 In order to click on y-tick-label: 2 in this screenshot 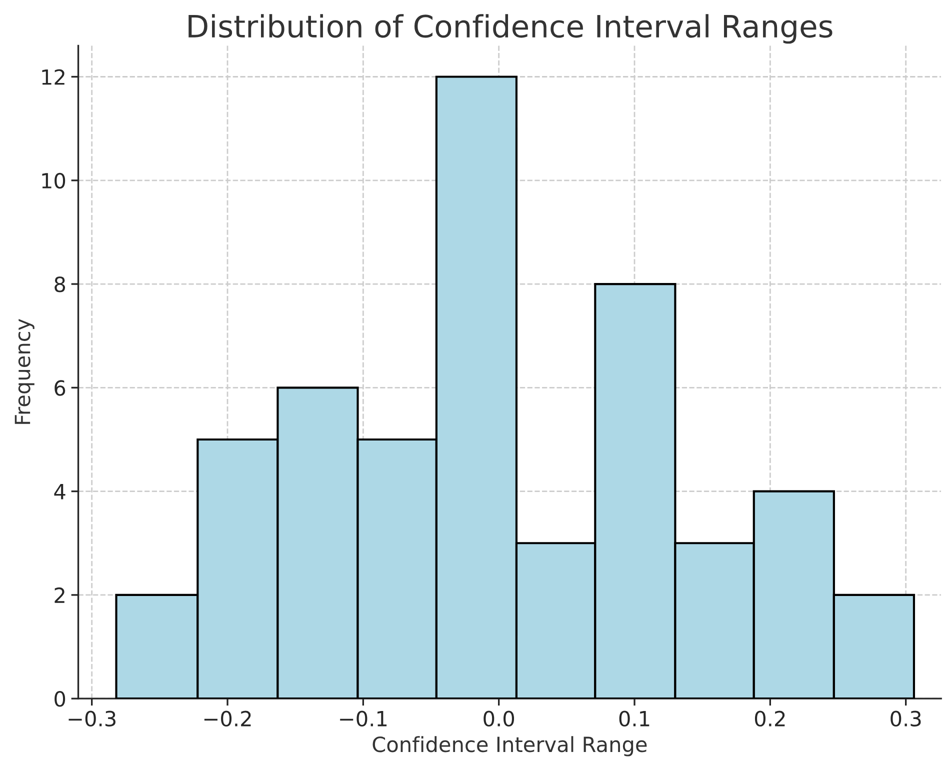, I will do `click(59, 595)`.